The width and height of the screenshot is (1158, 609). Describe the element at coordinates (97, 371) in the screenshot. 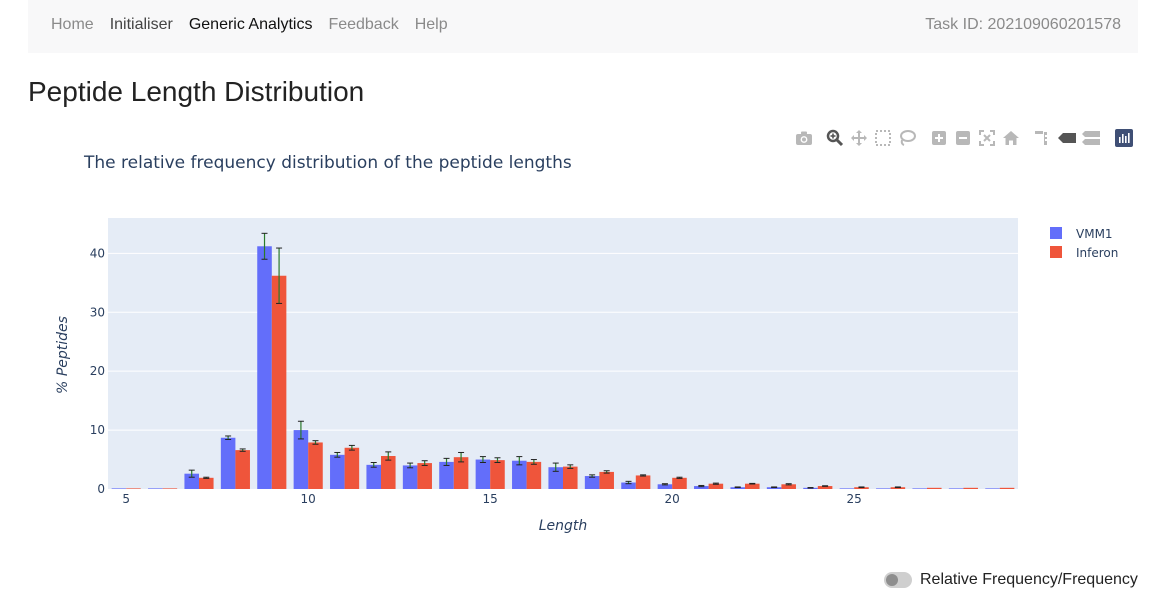

I see `y-tick-label: 20` at that location.